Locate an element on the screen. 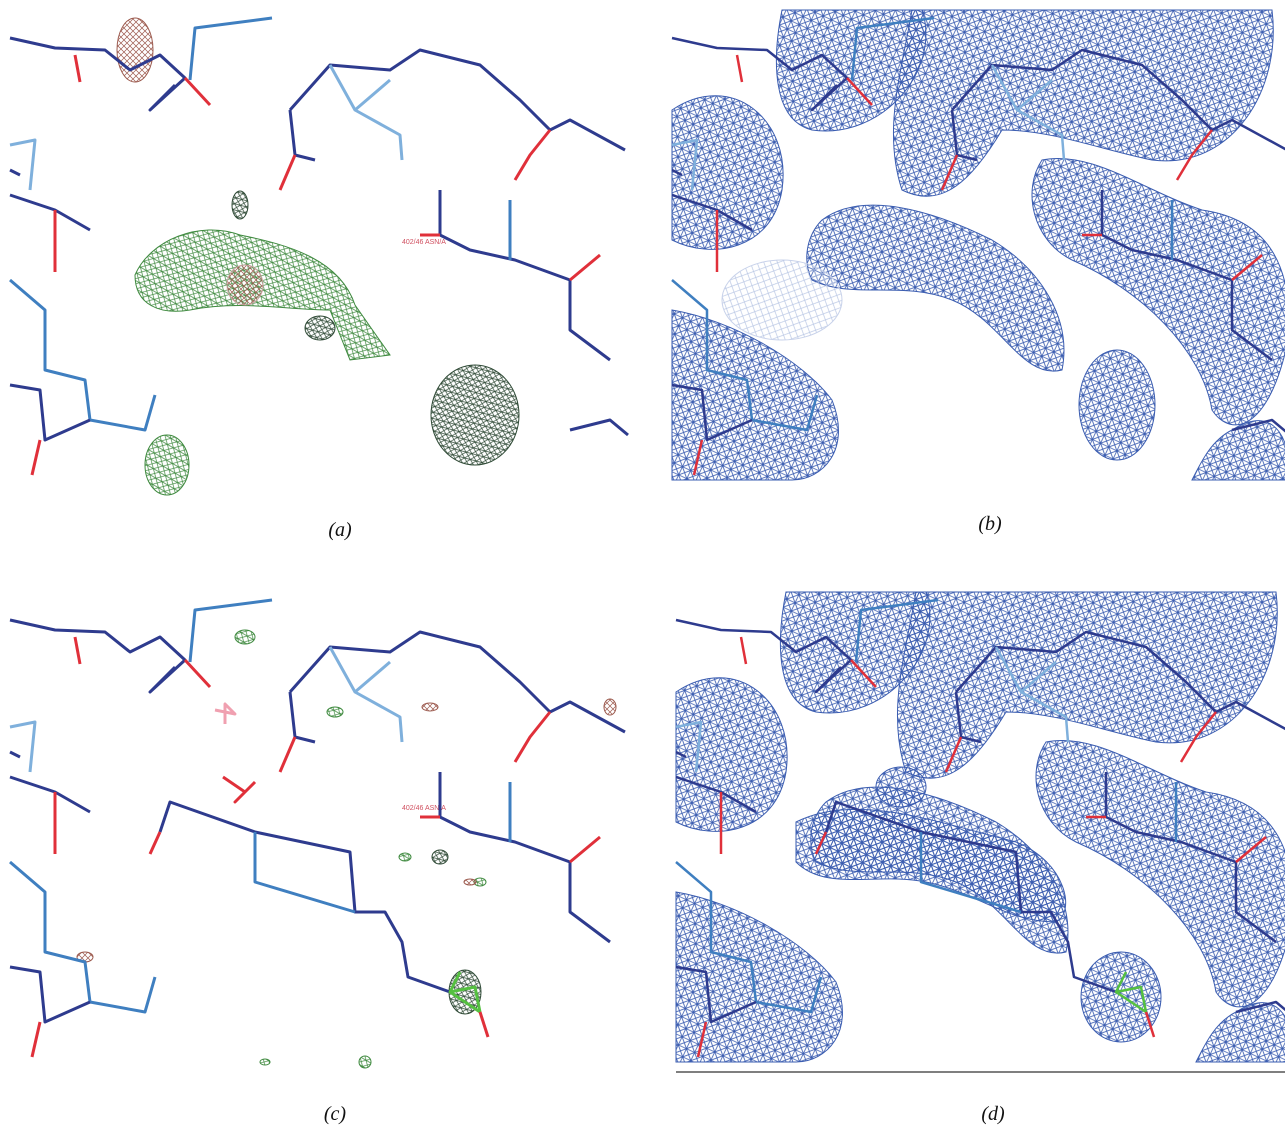 This screenshot has height=1130, width=1285. panel-label: (d) is located at coordinates (993, 1114).